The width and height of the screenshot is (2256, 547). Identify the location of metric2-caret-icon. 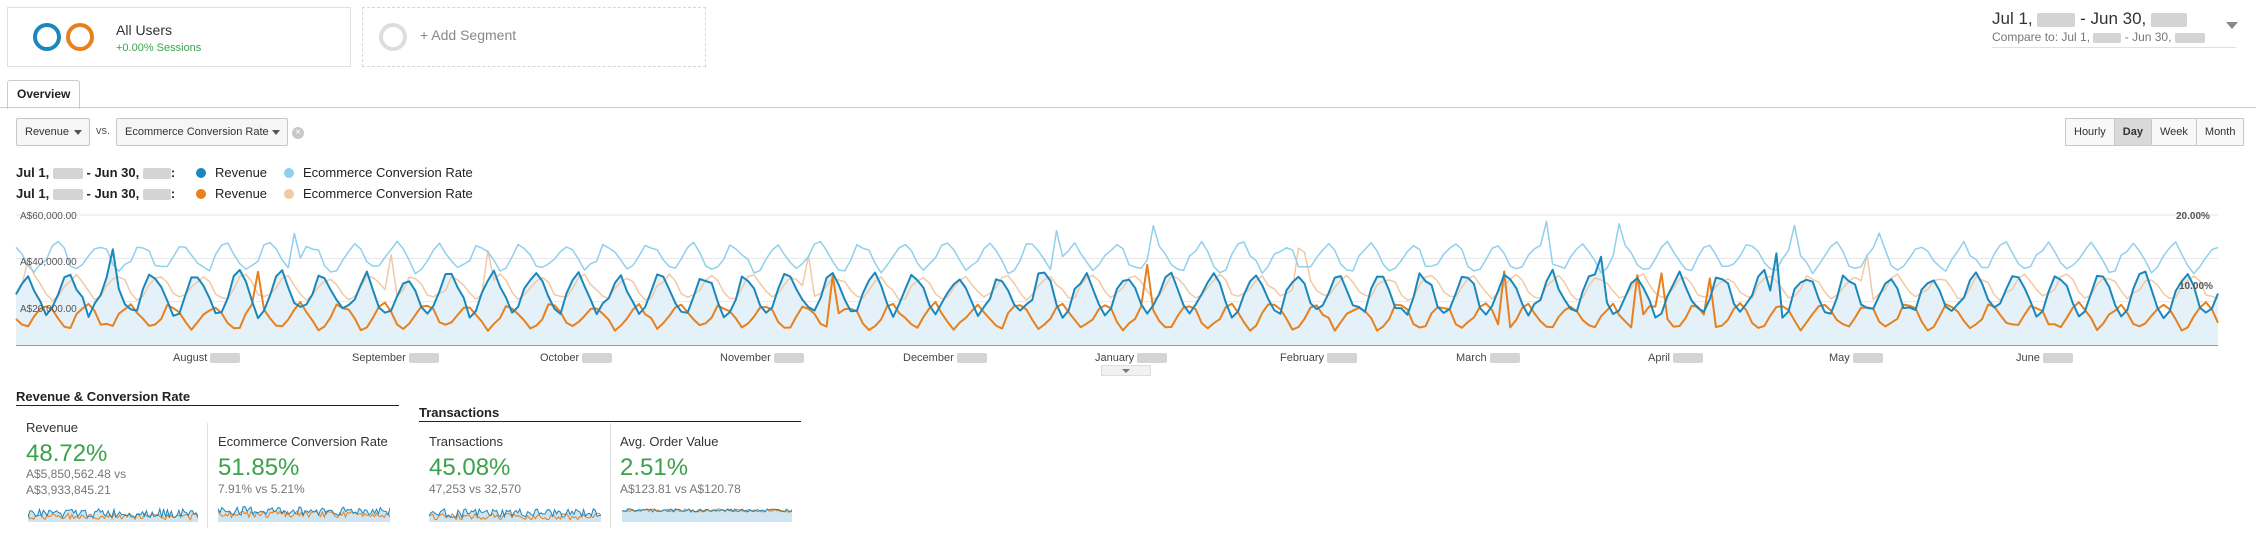
(276, 132).